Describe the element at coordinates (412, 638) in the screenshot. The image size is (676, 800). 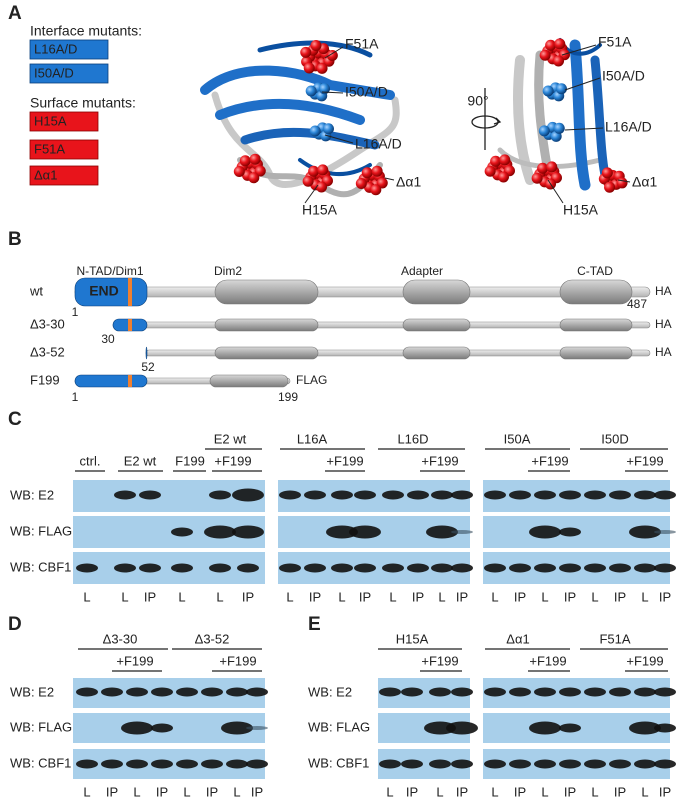
I see `group-header: H15A` at that location.